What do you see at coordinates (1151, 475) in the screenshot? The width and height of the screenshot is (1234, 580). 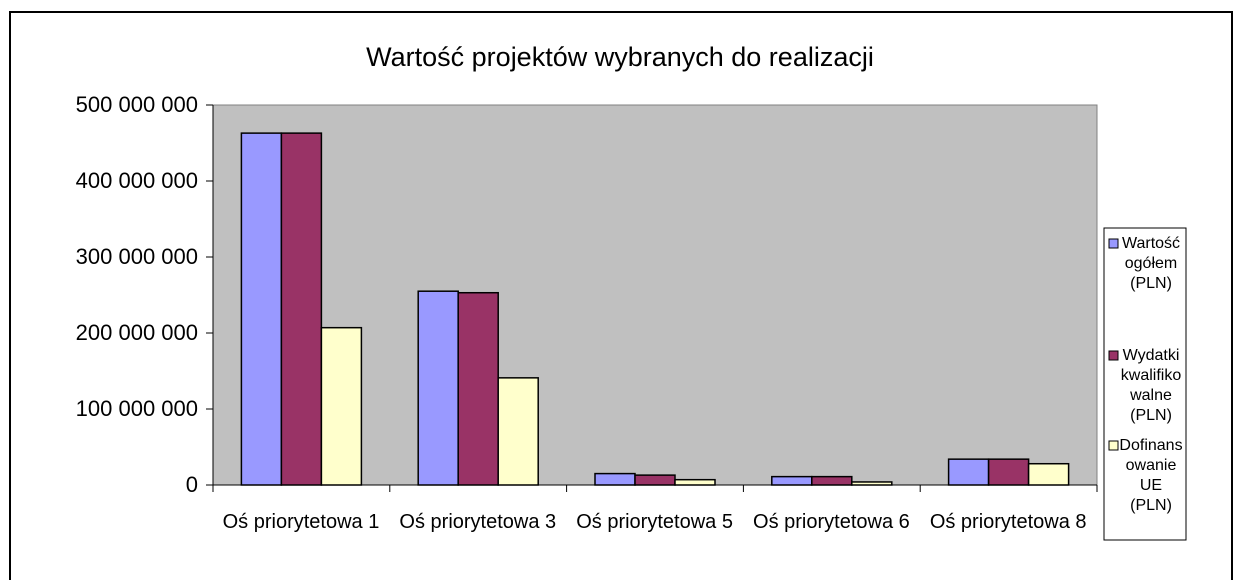 I see `legend-label: Dofinansowanie UE (PLN)` at bounding box center [1151, 475].